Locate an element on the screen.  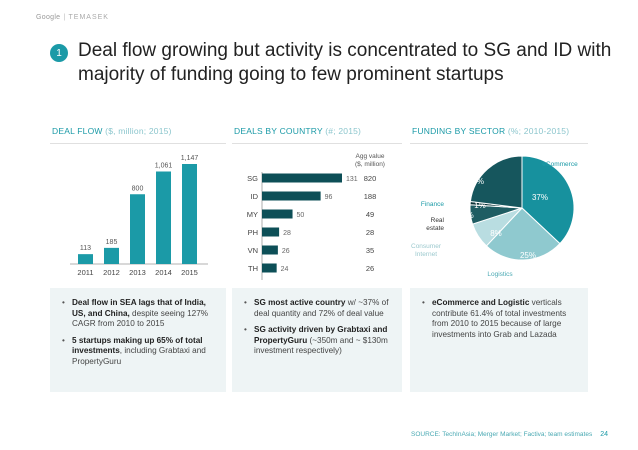
x-tick-label: 2014 is located at coordinates (163, 272).